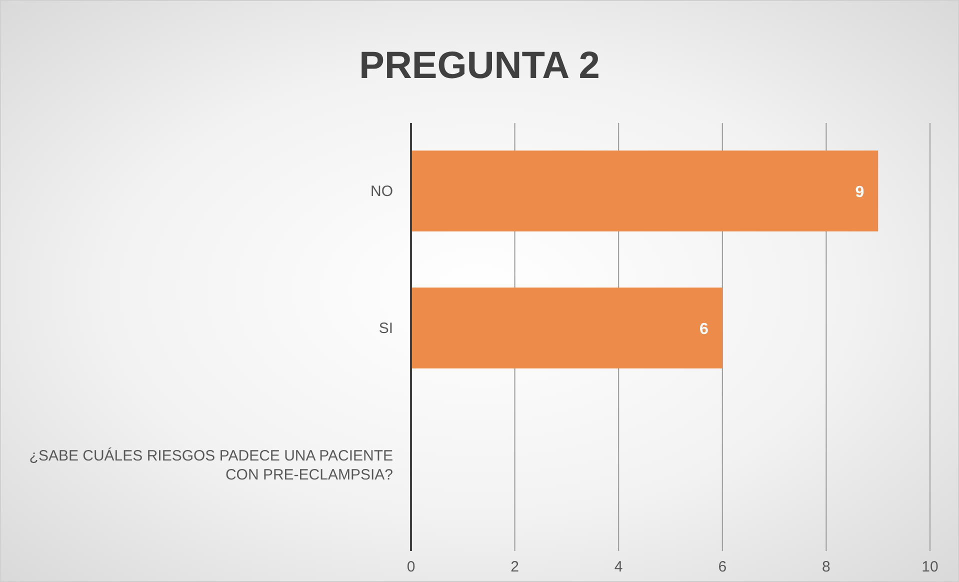 The width and height of the screenshot is (959, 582). I want to click on x-tick-label: 10, so click(930, 567).